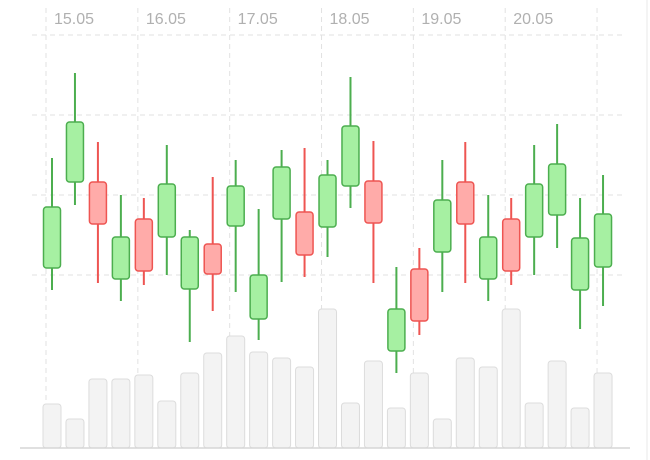  Describe the element at coordinates (533, 19) in the screenshot. I see `x-tick-label: 20.05` at that location.